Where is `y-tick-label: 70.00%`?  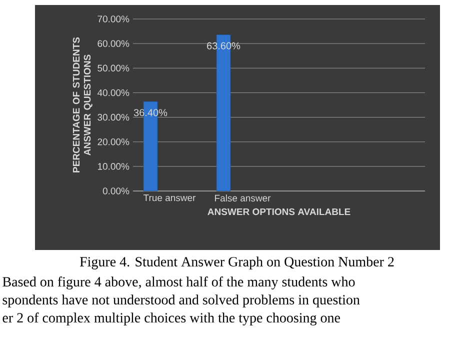 y-tick-label: 70.00% is located at coordinates (114, 19).